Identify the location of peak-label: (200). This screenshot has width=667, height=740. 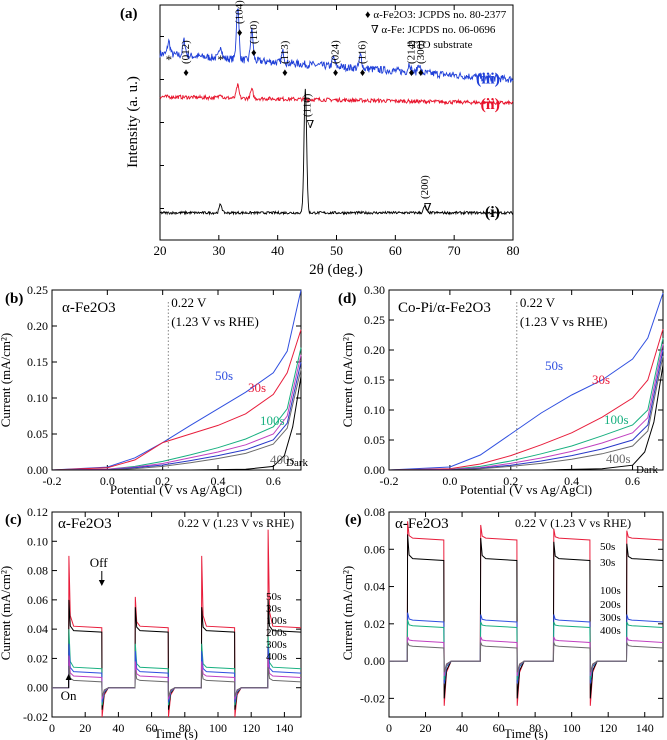
(425, 187).